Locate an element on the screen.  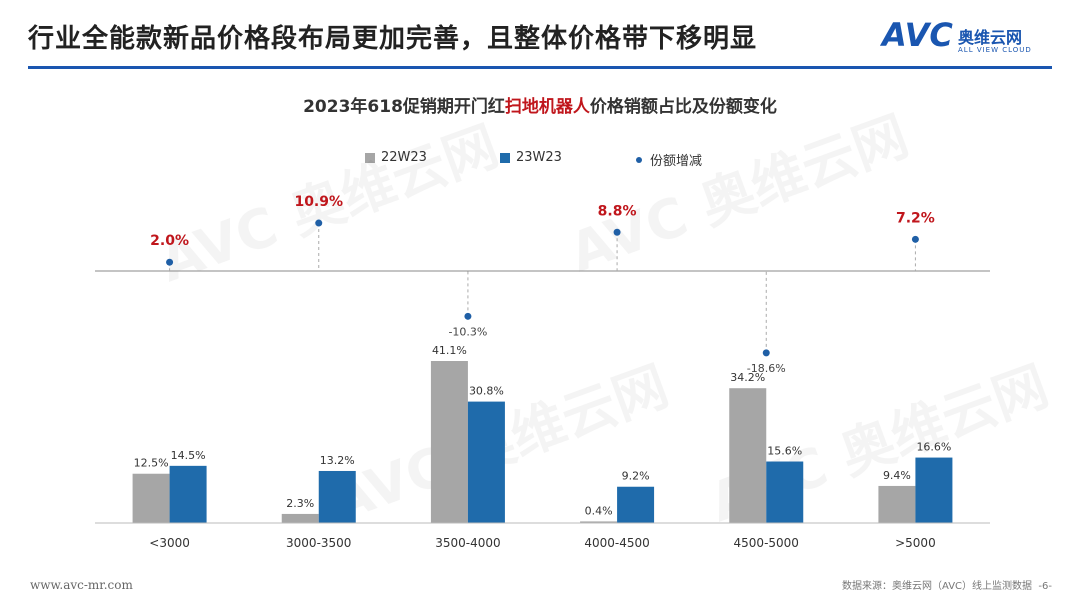
bar-value-label: 2.3% is located at coordinates (300, 503).